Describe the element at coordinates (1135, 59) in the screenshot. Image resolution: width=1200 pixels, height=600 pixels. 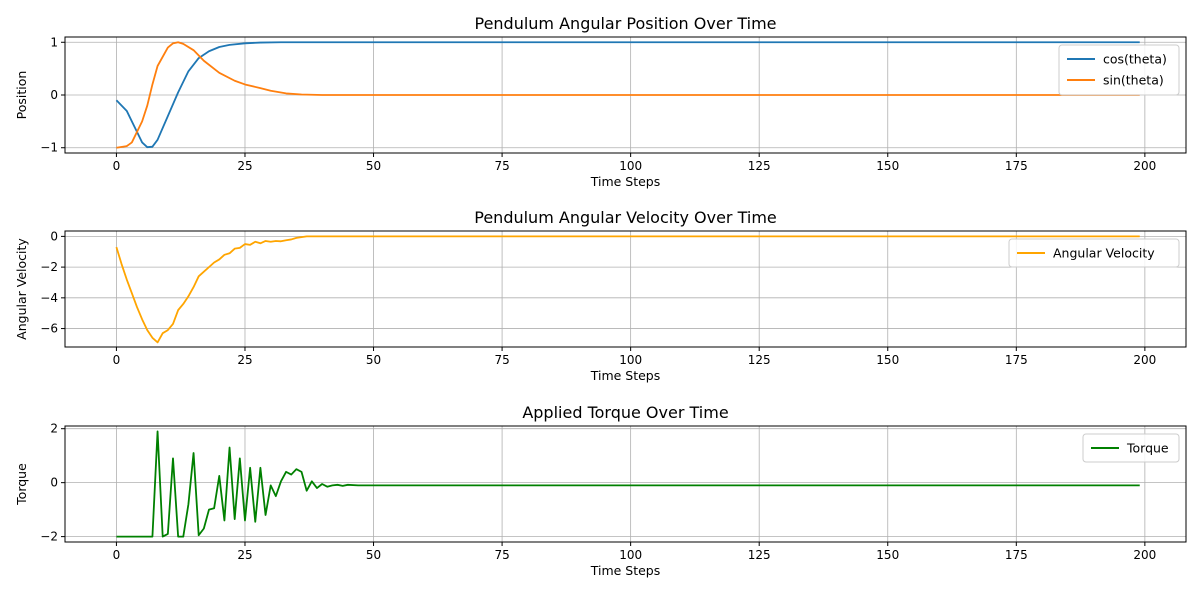
I see `legend-label: cos(theta)` at that location.